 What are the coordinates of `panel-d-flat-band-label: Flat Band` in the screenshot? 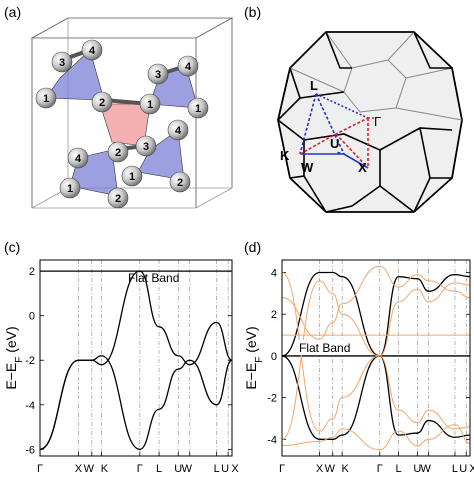 It's located at (324, 348).